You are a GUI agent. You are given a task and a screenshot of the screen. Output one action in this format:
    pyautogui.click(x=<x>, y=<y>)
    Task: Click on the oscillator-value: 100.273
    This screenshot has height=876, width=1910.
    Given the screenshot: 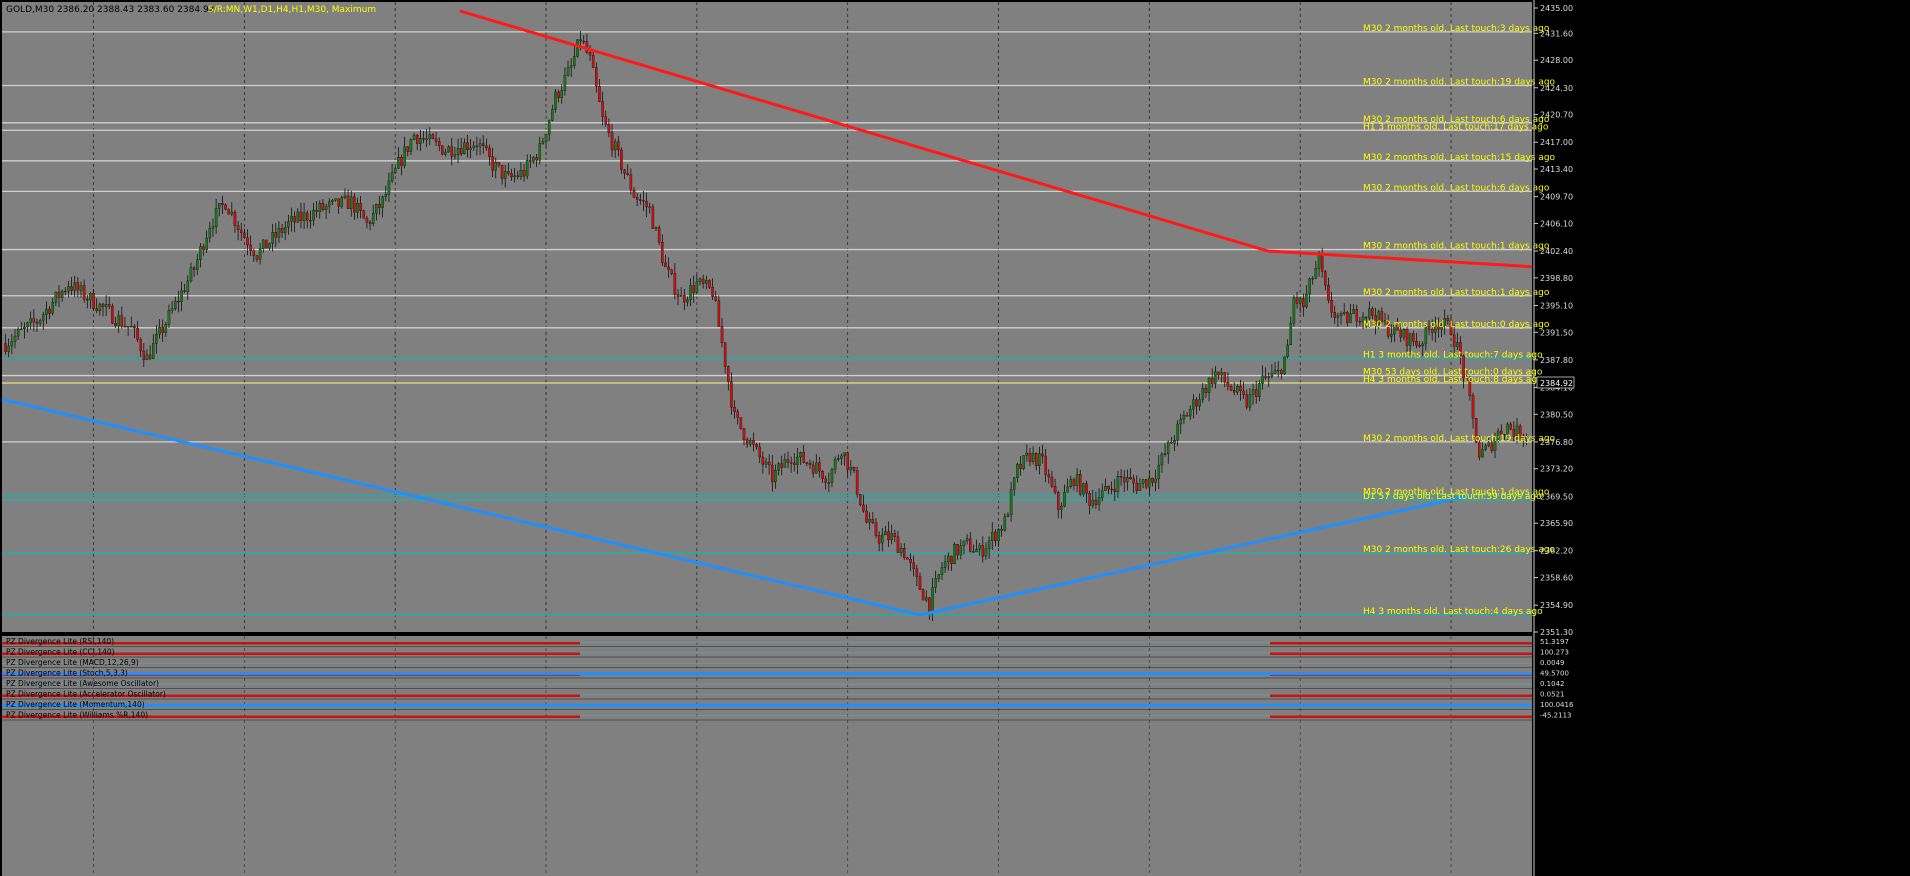 What is the action you would take?
    pyautogui.click(x=1554, y=653)
    